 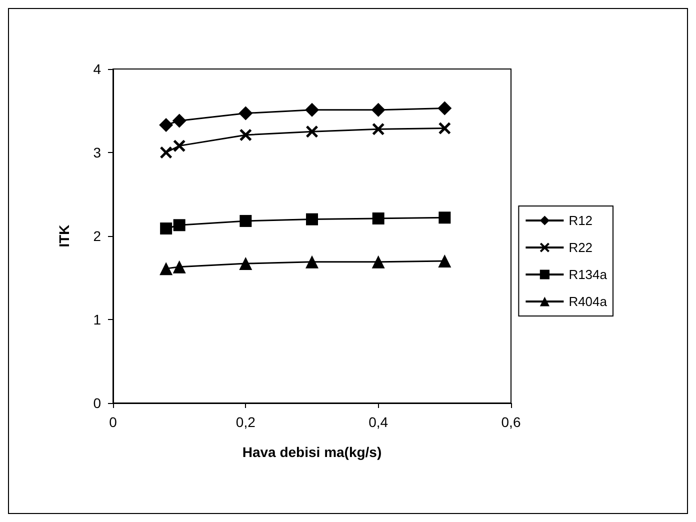 I want to click on x-tick-label: 0,2, so click(x=246, y=422).